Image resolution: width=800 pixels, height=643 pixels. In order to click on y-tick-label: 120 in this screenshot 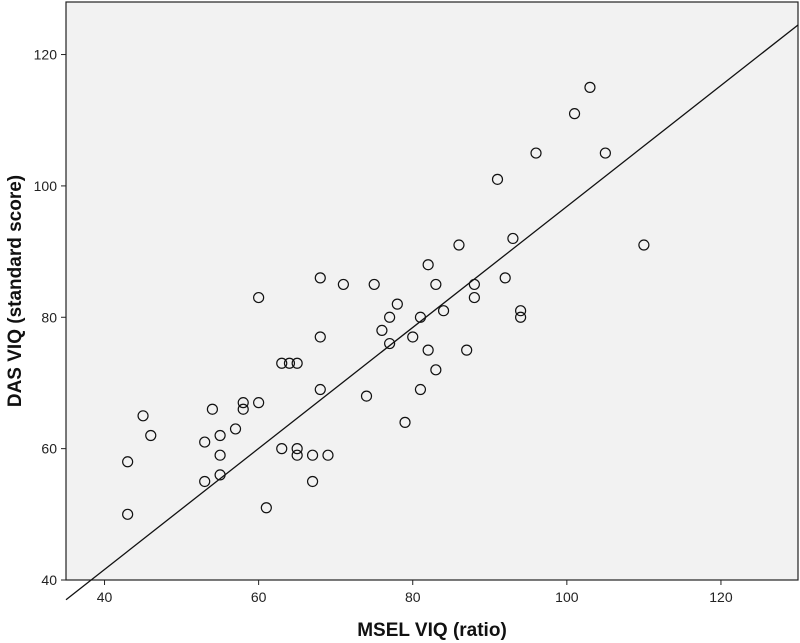, I will do `click(46, 55)`.